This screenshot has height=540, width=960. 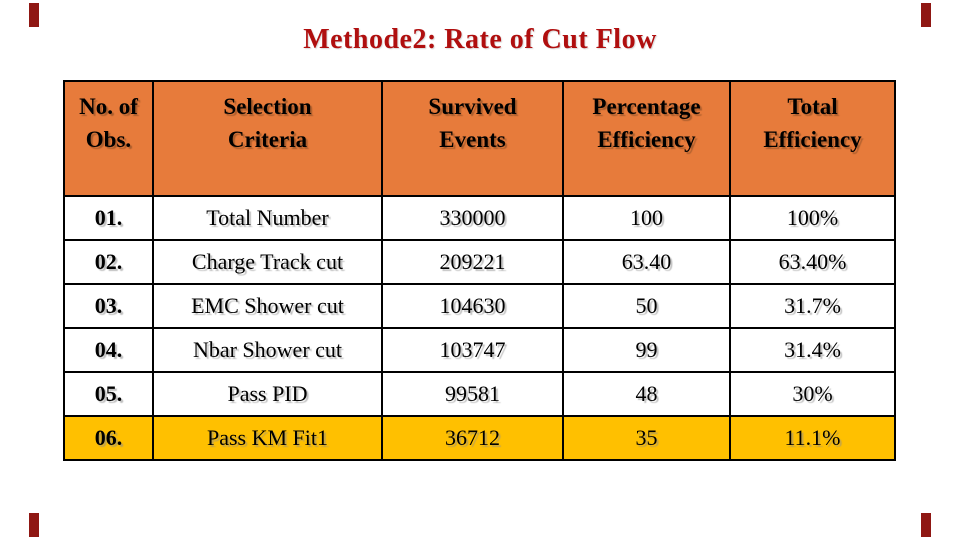 I want to click on cell-survived-events: 209221, so click(x=472, y=262).